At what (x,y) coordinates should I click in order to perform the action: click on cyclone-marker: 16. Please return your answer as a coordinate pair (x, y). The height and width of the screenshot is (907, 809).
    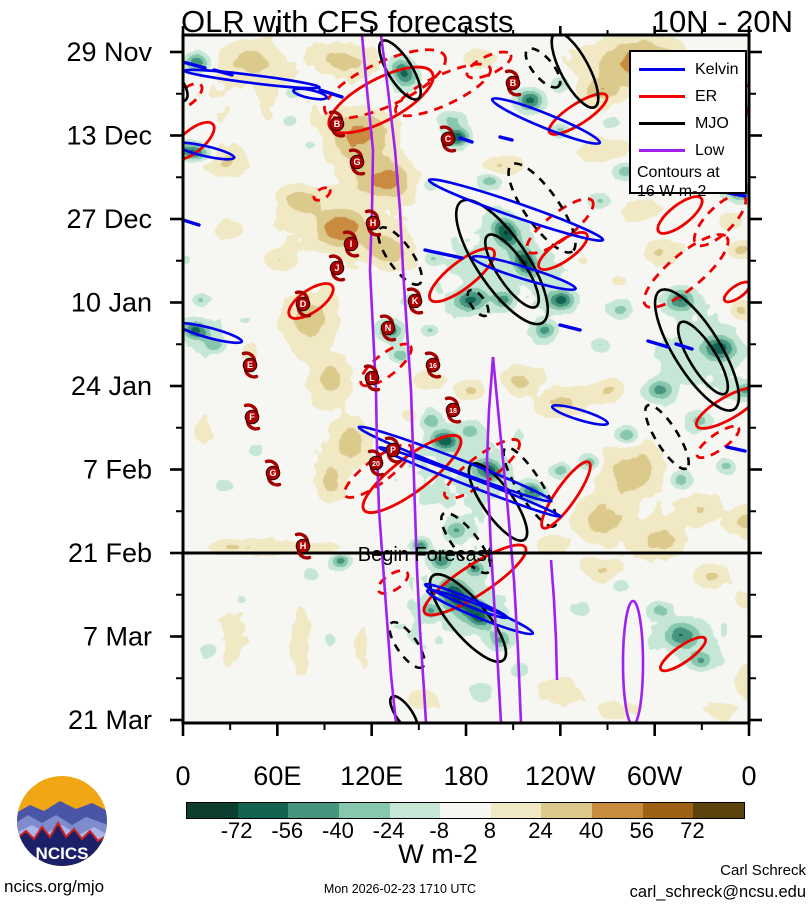
    Looking at the image, I should click on (433, 365).